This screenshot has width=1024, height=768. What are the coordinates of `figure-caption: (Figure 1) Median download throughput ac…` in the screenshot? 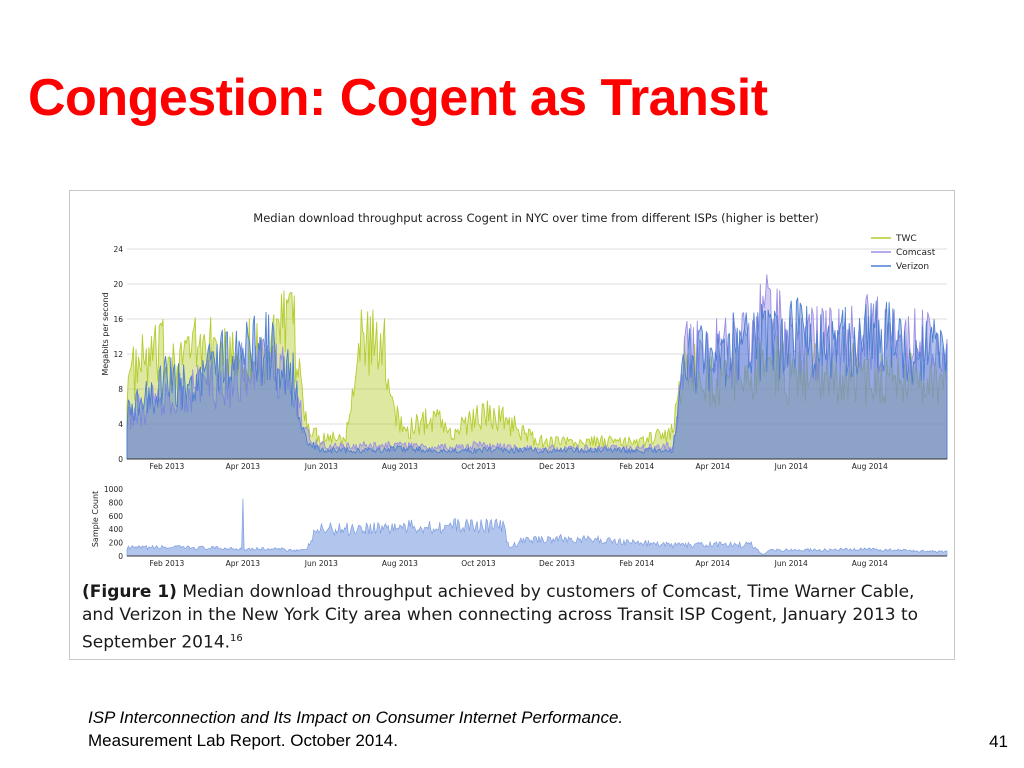 It's located at (512, 618).